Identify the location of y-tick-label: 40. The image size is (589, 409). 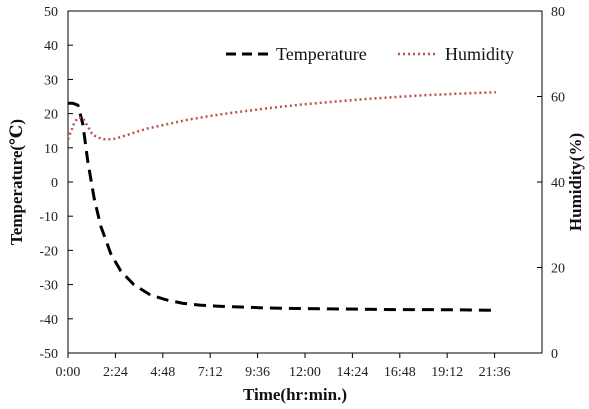
(51, 46).